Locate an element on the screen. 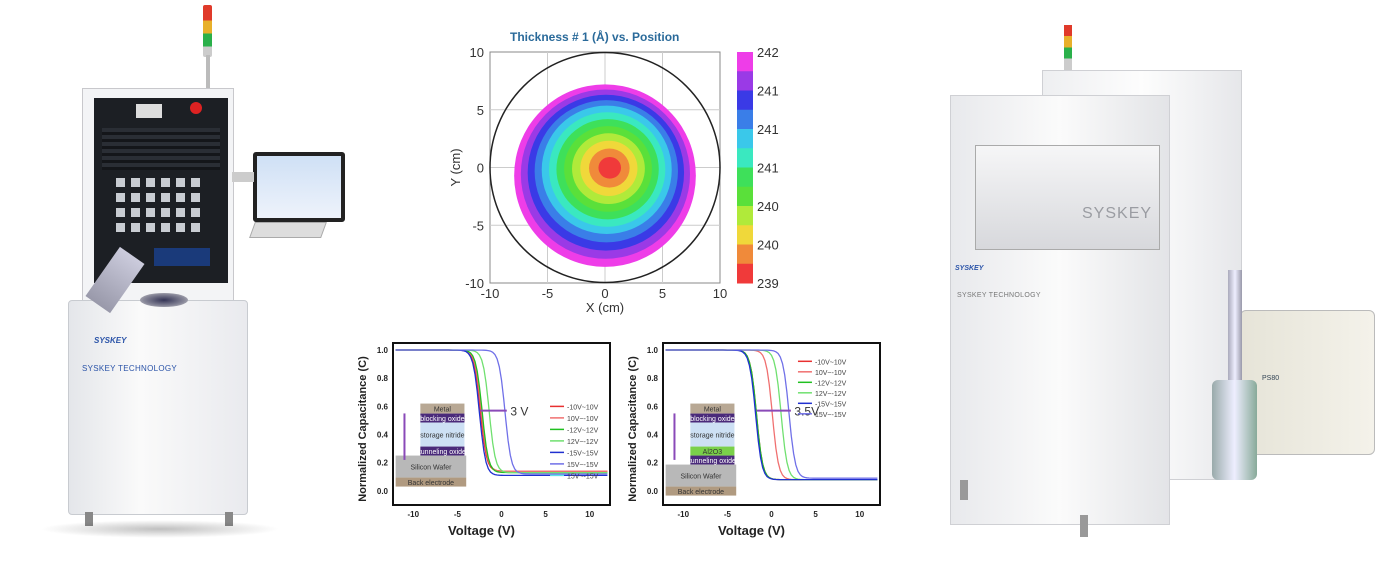  contour-chart-title: Thickness # 1 (Å) vs. Position is located at coordinates (595, 37).